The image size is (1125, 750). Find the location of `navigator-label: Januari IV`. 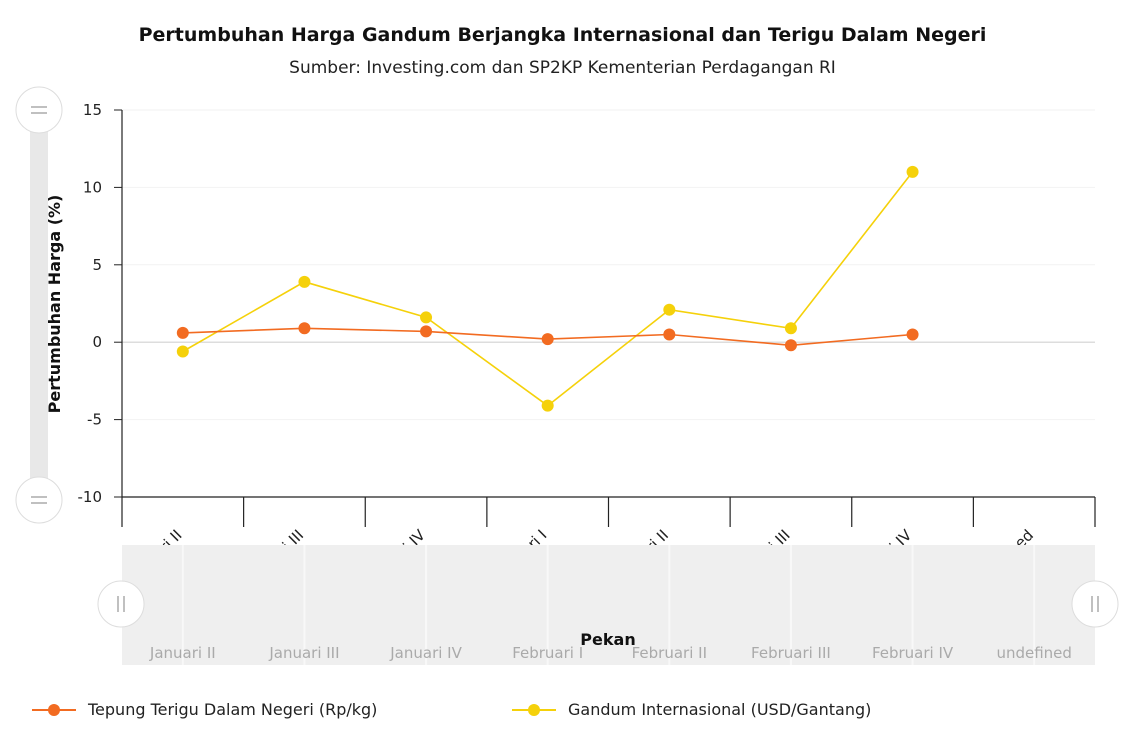

navigator-label: Januari IV is located at coordinates (425, 653).